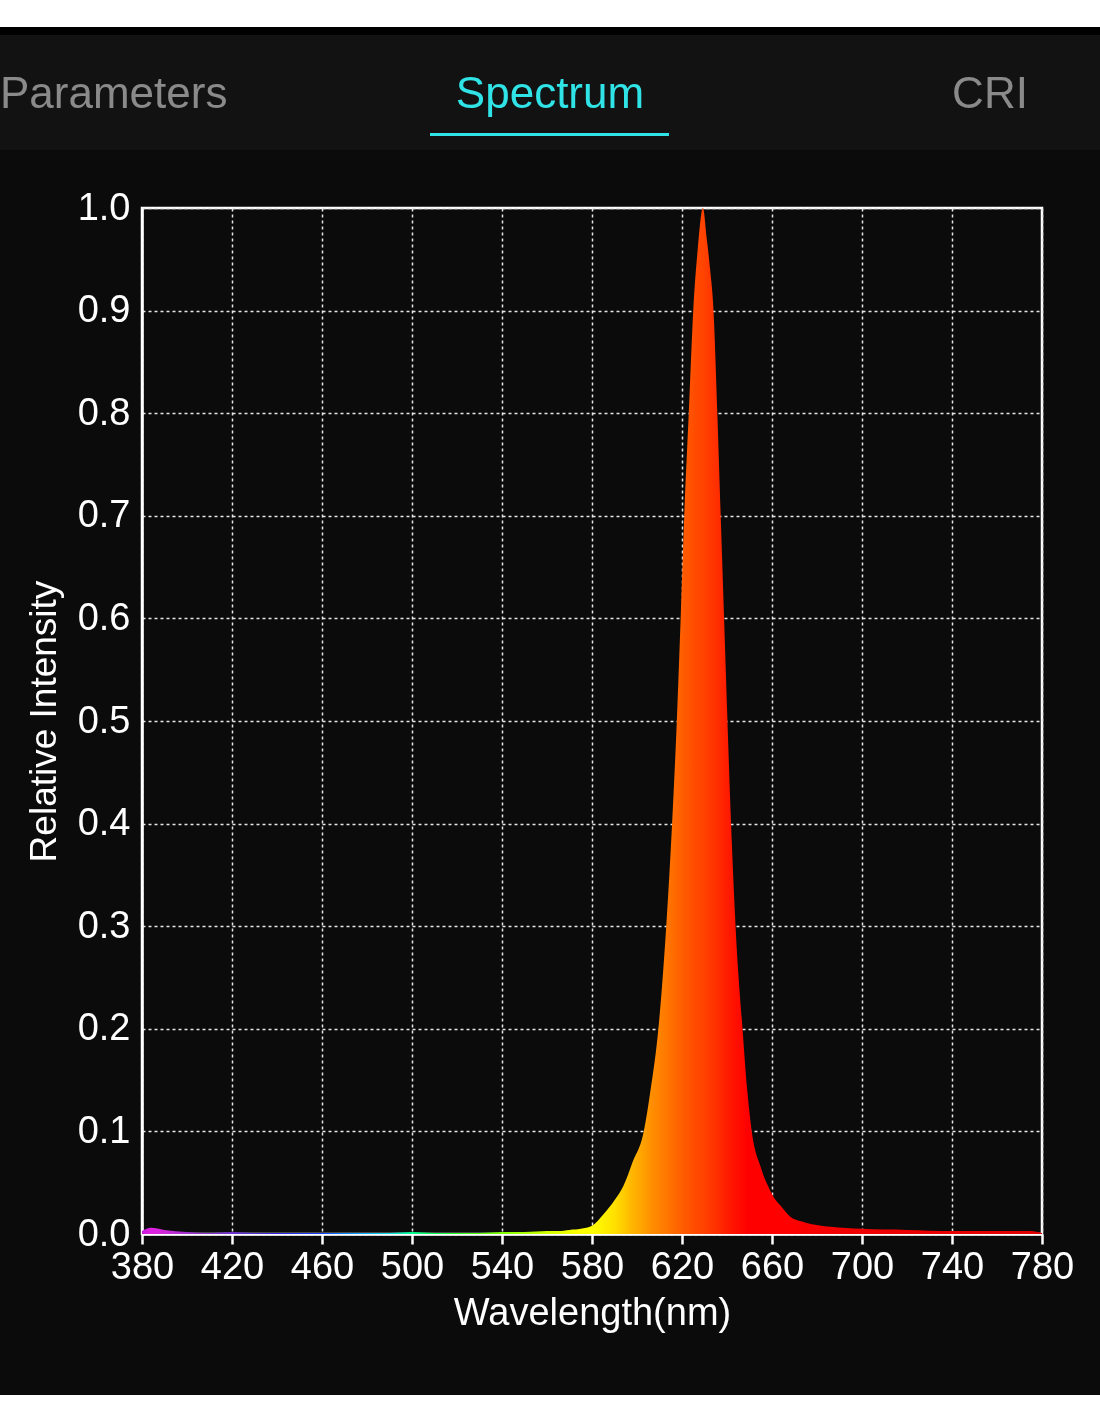 Image resolution: width=1100 pixels, height=1422 pixels. What do you see at coordinates (104, 1129) in the screenshot?
I see `y-tick-label: 0.1` at bounding box center [104, 1129].